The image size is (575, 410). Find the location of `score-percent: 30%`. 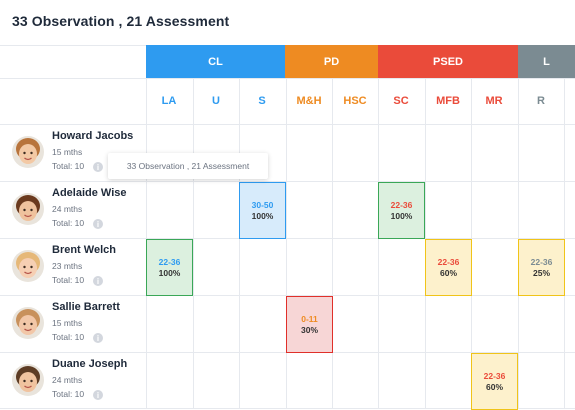

score-percent: 30% is located at coordinates (309, 329).